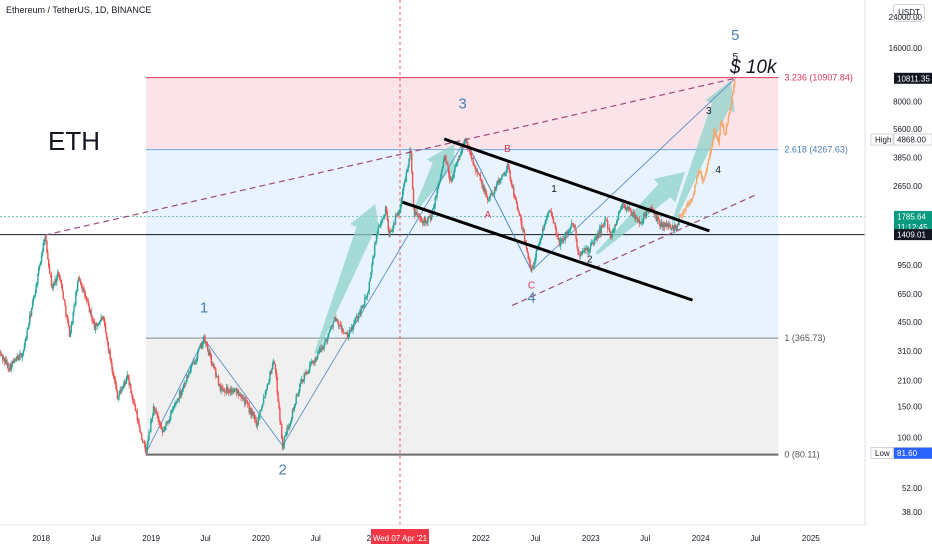 The width and height of the screenshot is (932, 555). What do you see at coordinates (96, 538) in the screenshot?
I see `x-tick-label: Jul` at bounding box center [96, 538].